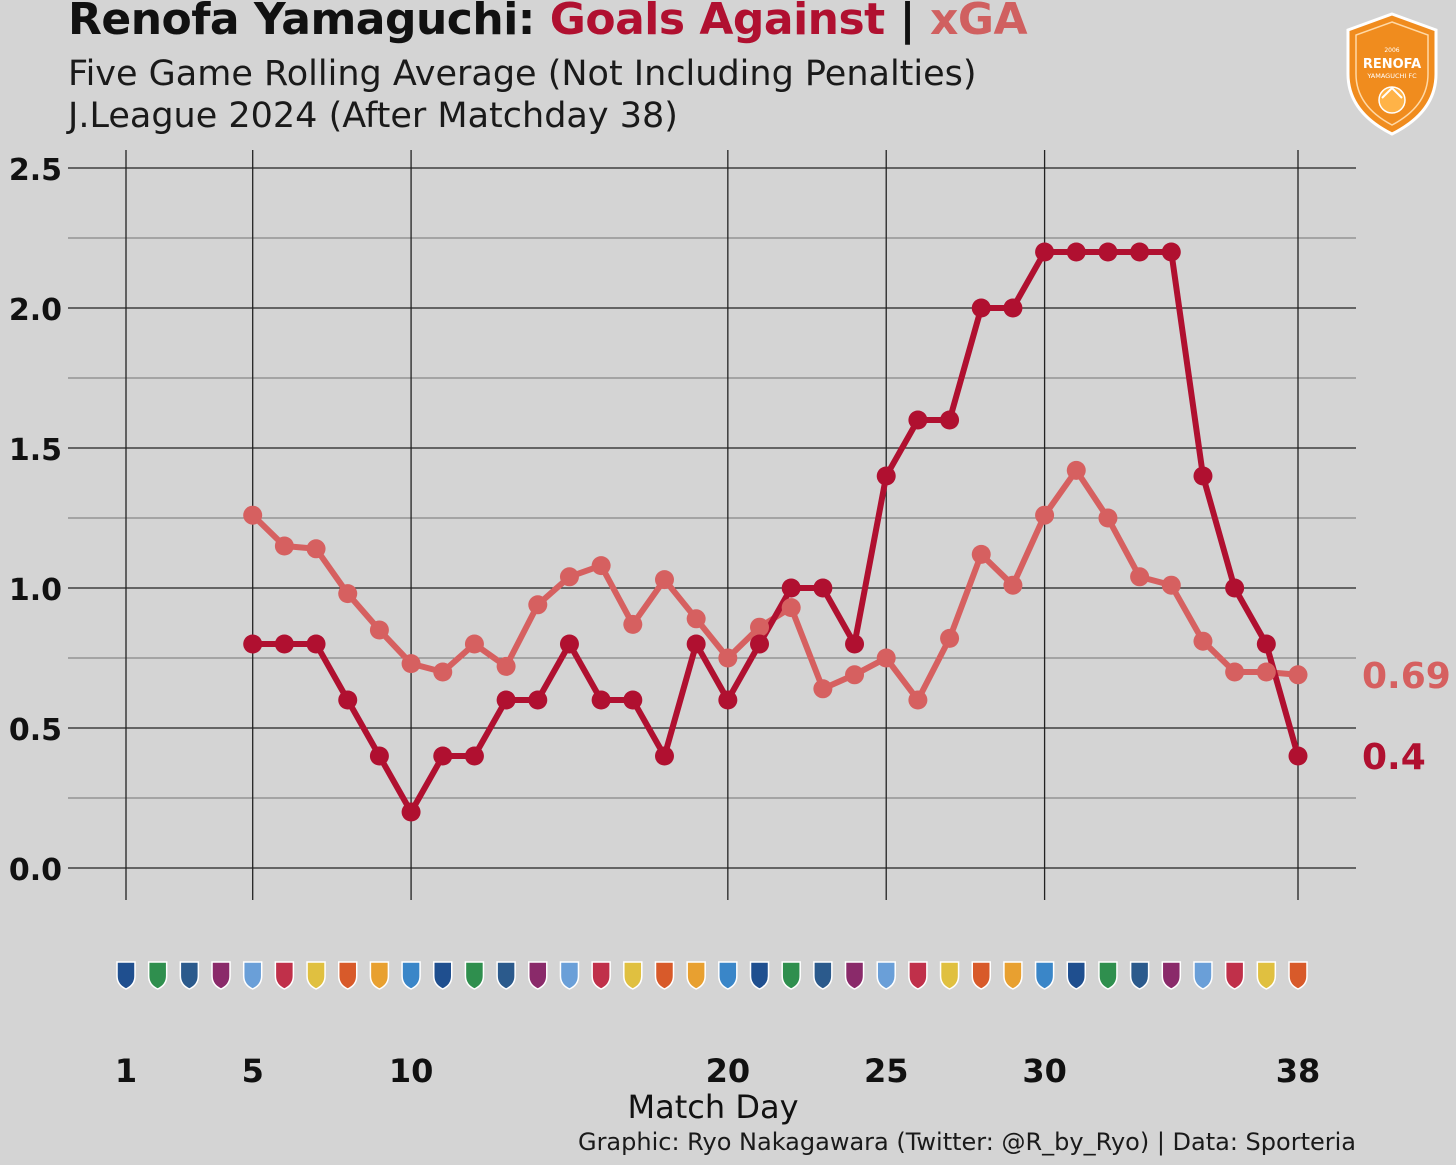 This screenshot has width=1456, height=1165. Describe the element at coordinates (1406, 717) in the screenshot. I see `end-labels: 0.69 0.4` at that location.